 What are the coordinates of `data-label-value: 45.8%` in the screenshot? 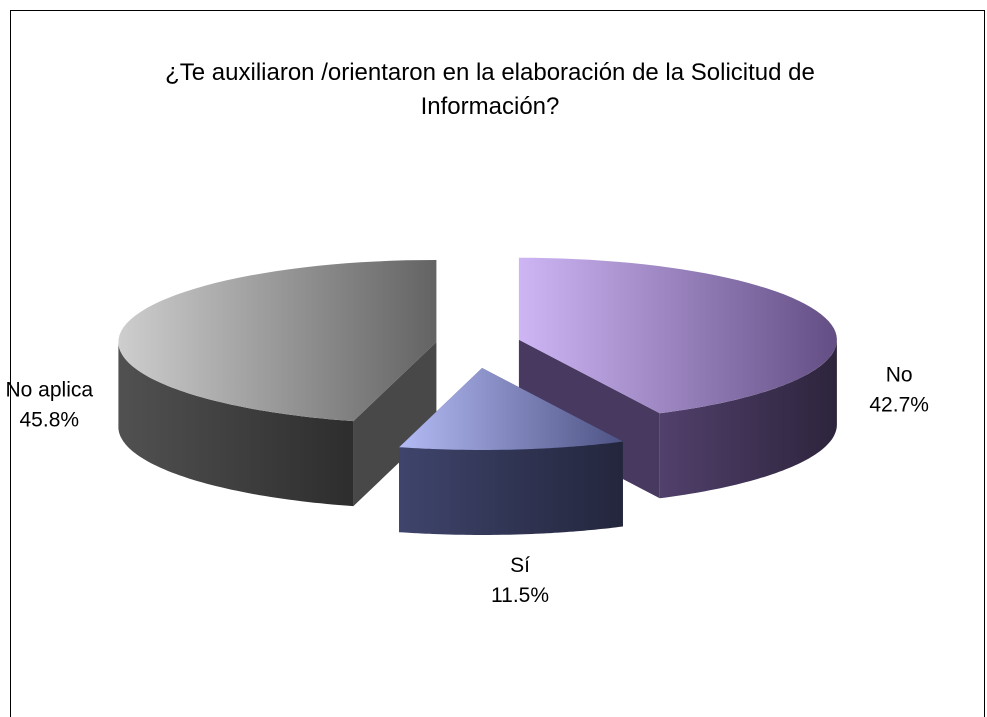 It's located at (50, 420).